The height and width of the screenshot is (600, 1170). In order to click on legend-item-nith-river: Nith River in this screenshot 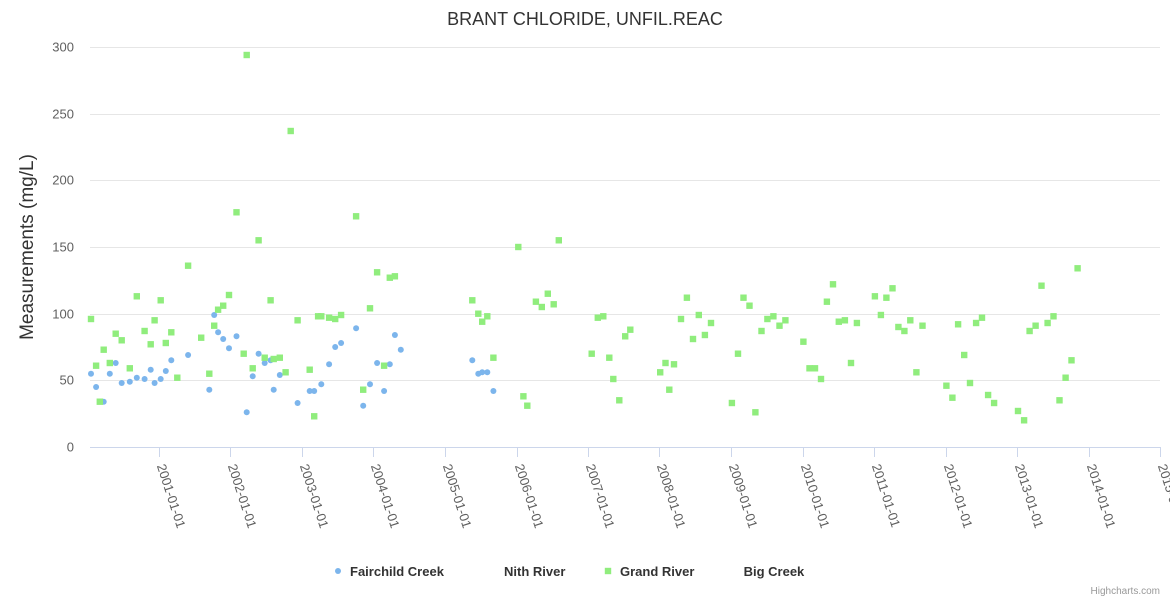, I will do `click(528, 290)`.